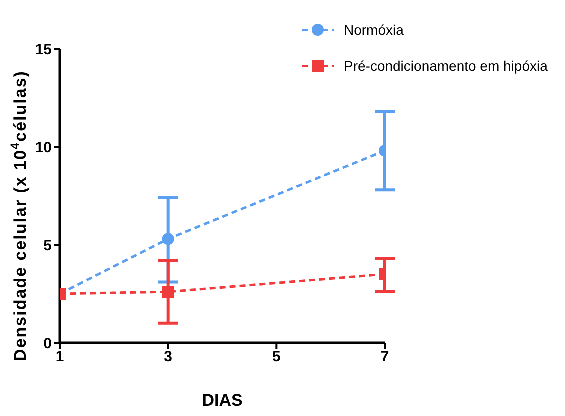  What do you see at coordinates (43, 147) in the screenshot?
I see `y-tick-label: 10` at bounding box center [43, 147].